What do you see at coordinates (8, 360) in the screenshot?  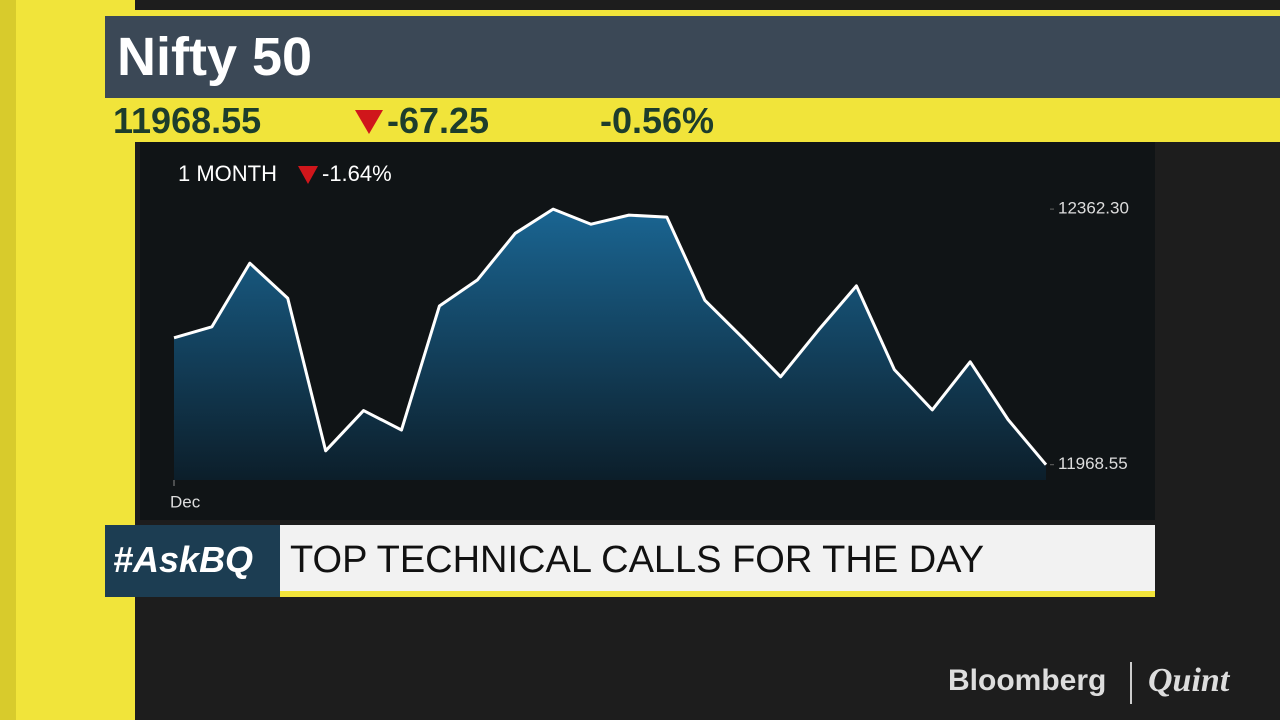 I see `side-edge` at bounding box center [8, 360].